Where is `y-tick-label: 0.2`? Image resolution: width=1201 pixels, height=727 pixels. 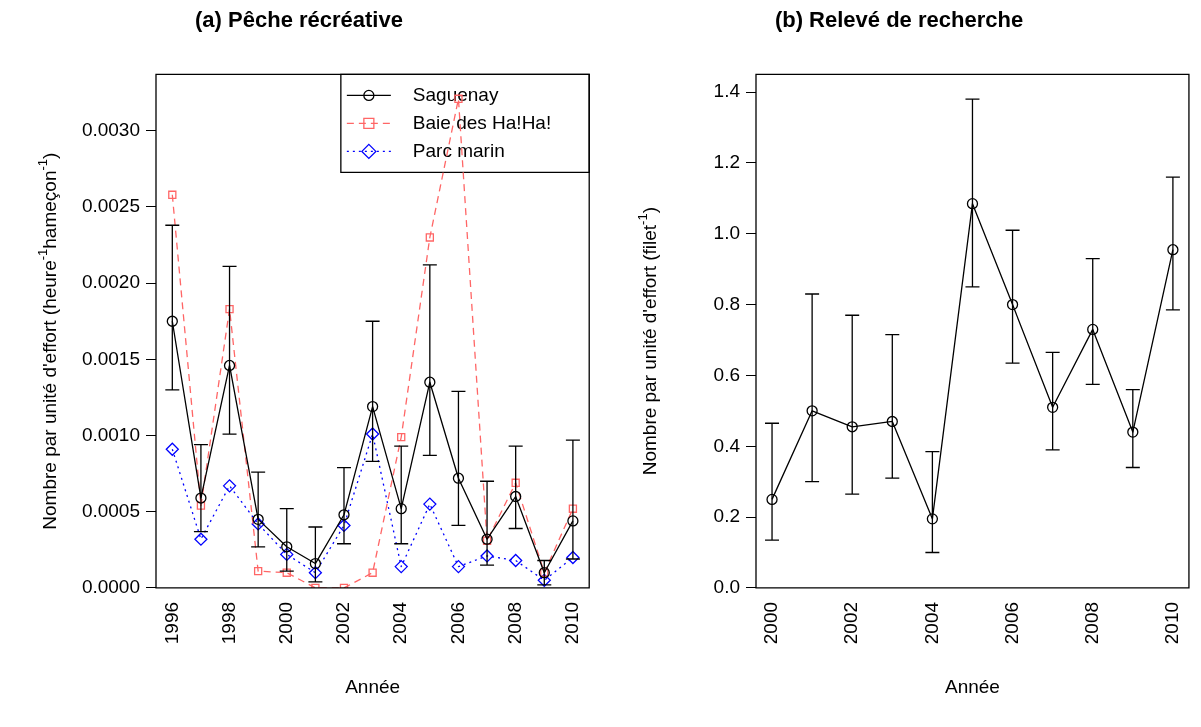 y-tick-label: 0.2 is located at coordinates (726, 516).